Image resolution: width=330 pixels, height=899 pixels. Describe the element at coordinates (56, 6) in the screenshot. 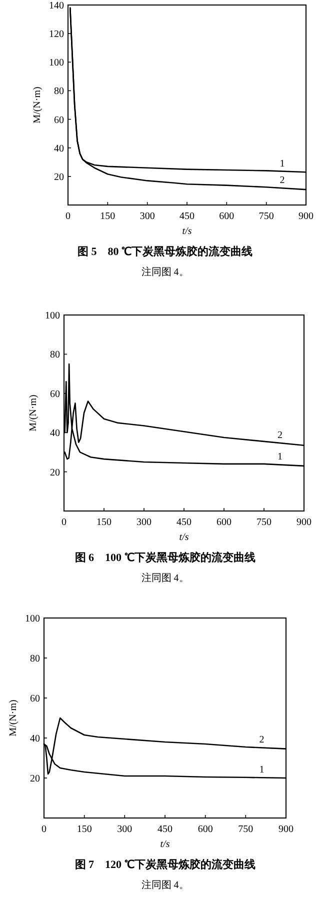

I see `y-tick-label: 140` at that location.